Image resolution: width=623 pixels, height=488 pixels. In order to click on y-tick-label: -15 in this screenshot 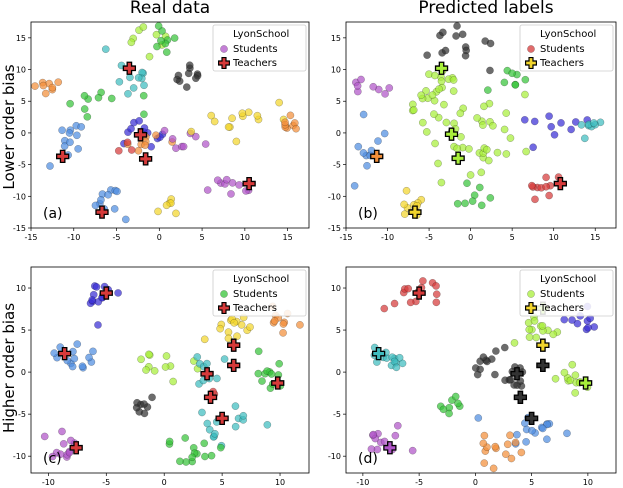, I will do `click(334, 228)`.